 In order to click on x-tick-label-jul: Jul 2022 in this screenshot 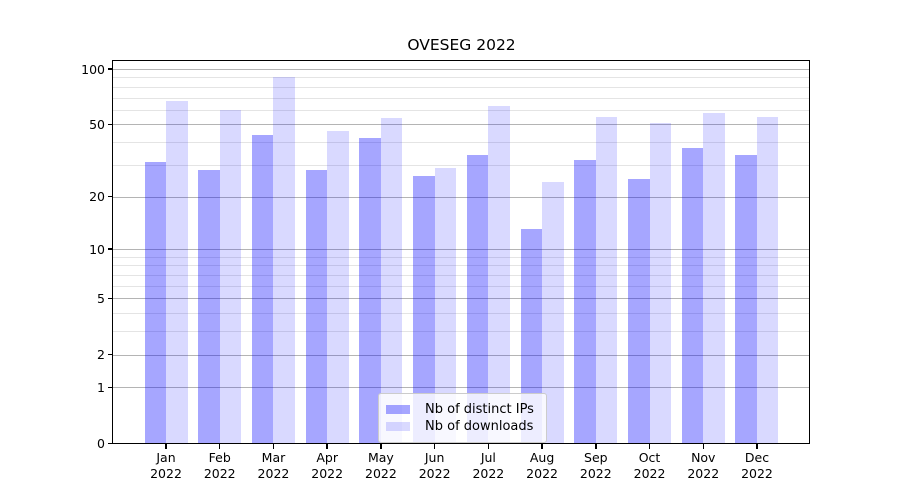, I will do `click(488, 466)`.